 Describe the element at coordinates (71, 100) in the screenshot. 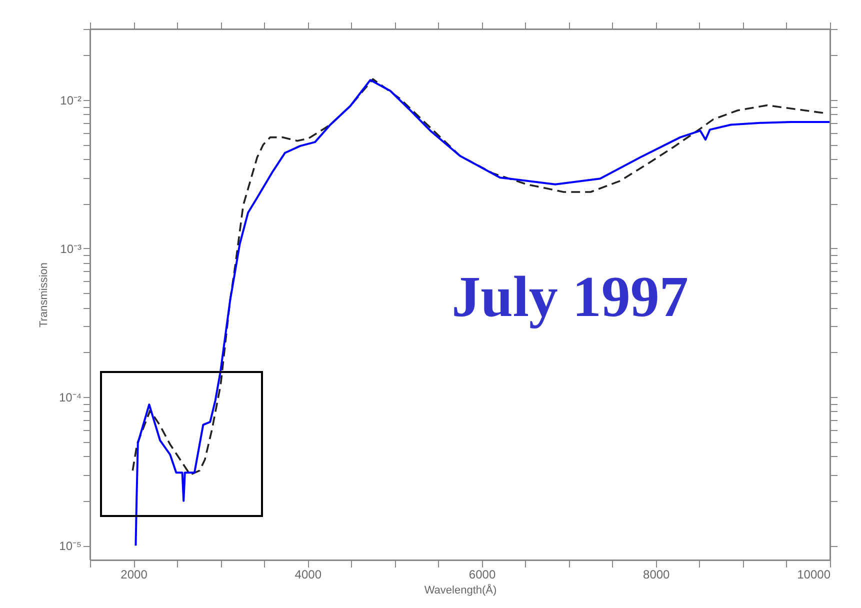

I see `y-tick-label: 10⁻²` at that location.